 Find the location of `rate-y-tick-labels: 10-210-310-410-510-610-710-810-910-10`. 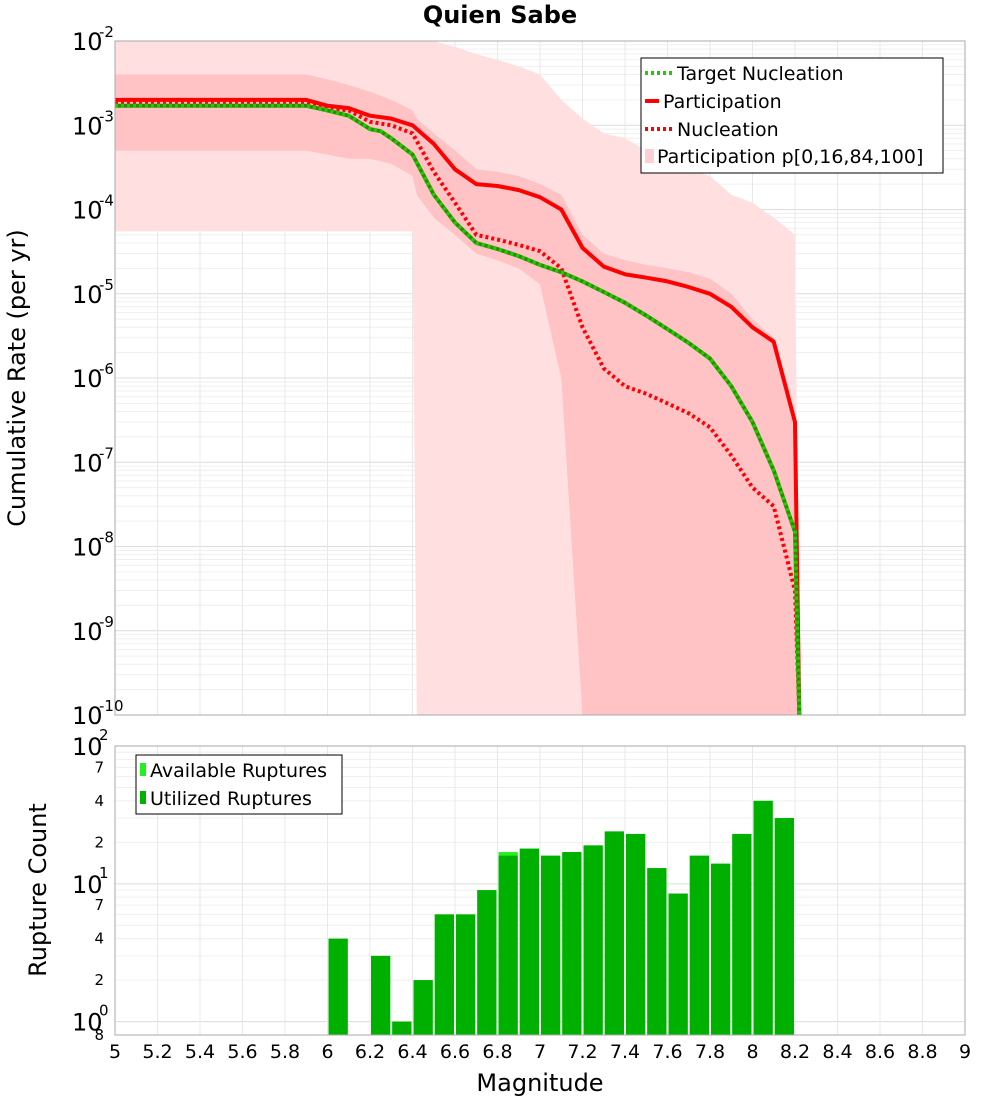

rate-y-tick-labels: 10-210-310-410-510-610-710-810-910-10 is located at coordinates (98, 376).